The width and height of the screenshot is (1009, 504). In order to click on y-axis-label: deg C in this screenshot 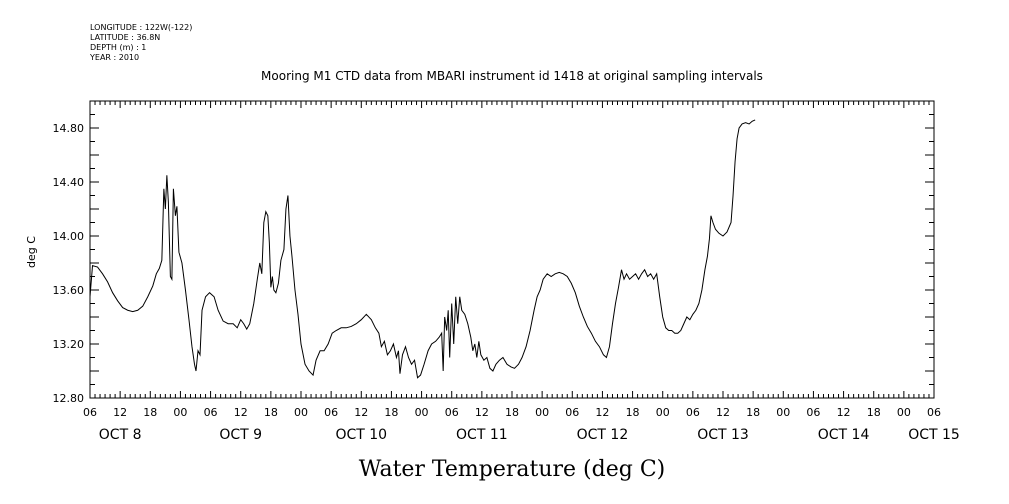, I will do `click(31, 252)`.